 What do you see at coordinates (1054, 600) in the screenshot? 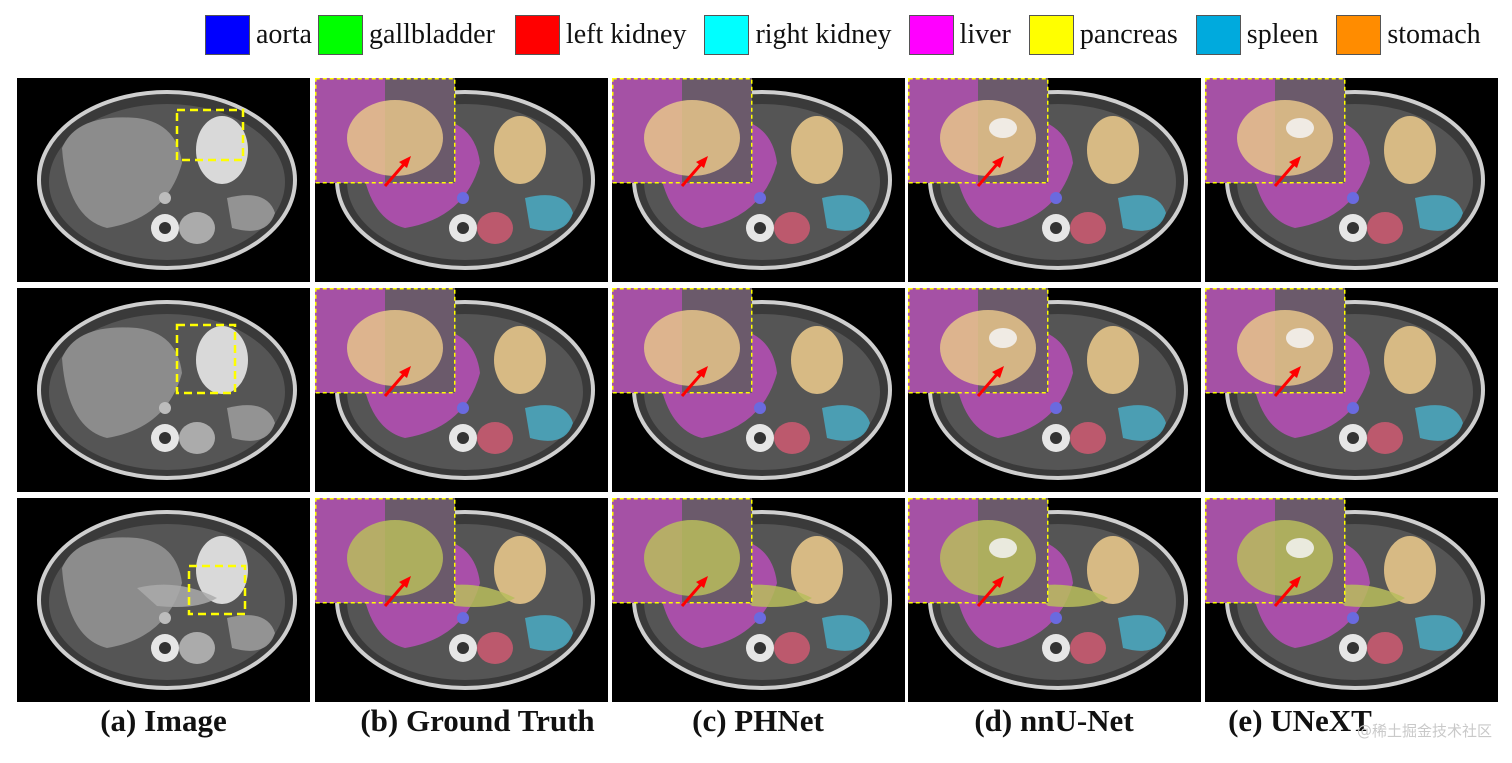
I see `ct-panel-nnunet-row3` at bounding box center [1054, 600].